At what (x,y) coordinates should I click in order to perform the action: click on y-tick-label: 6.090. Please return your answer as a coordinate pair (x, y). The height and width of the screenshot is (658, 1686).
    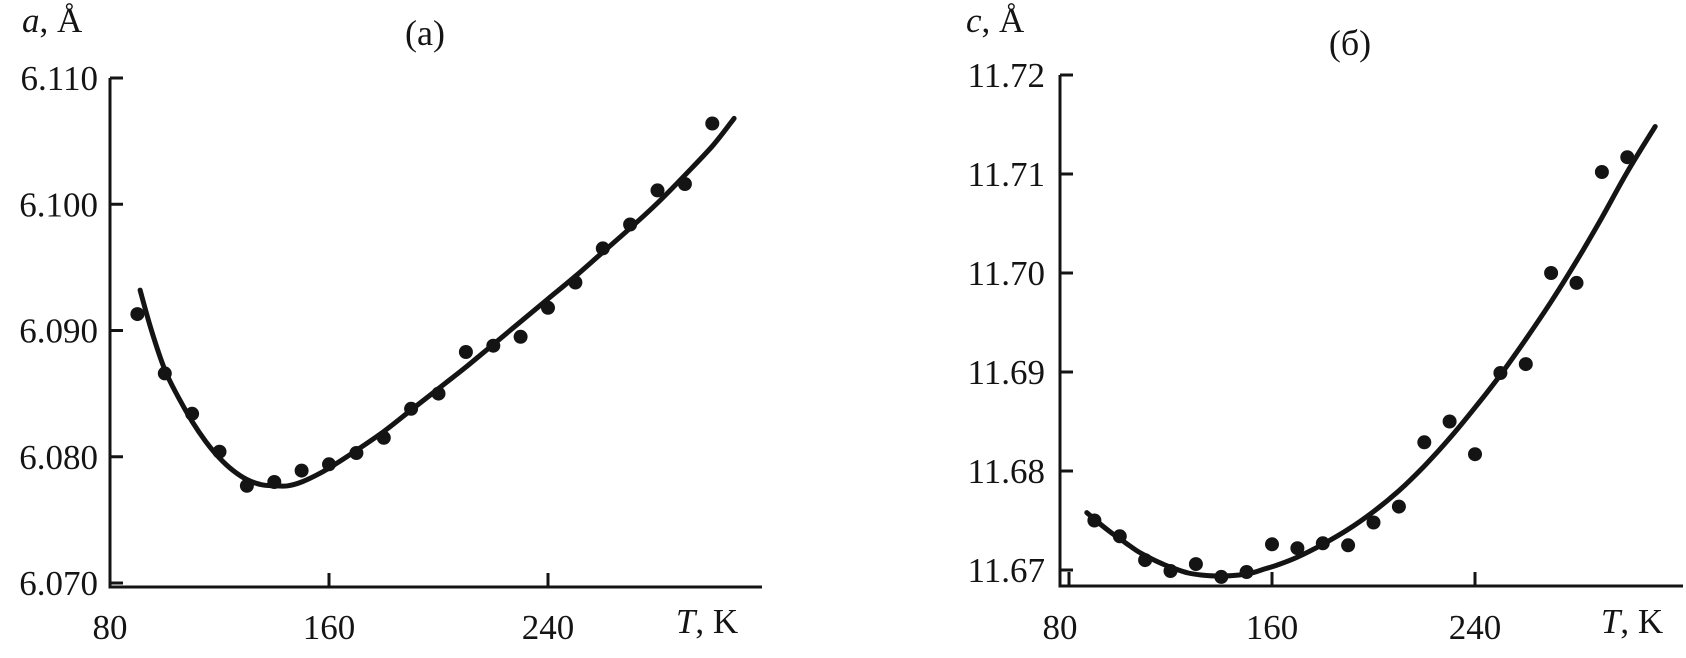
    Looking at the image, I should click on (58, 331).